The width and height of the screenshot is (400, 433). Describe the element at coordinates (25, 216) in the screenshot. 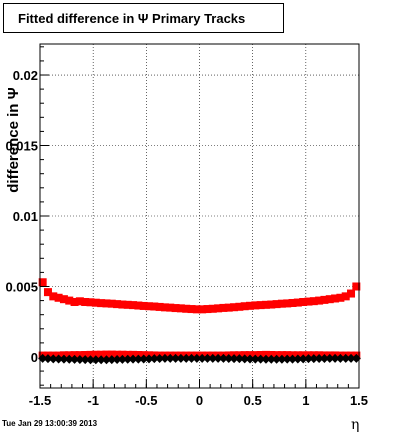

I see `y-tick-label: 0.01` at that location.